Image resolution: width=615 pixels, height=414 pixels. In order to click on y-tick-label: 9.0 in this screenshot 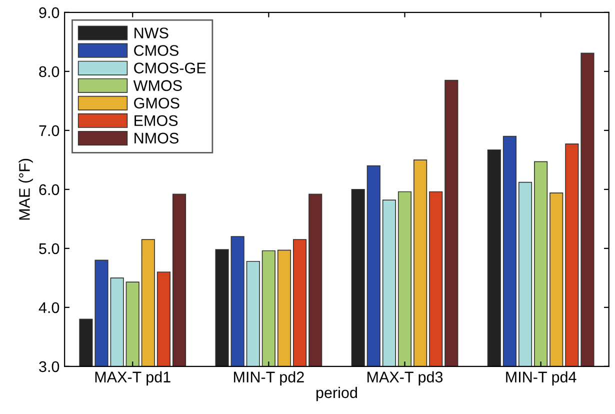, I will do `click(49, 12)`.